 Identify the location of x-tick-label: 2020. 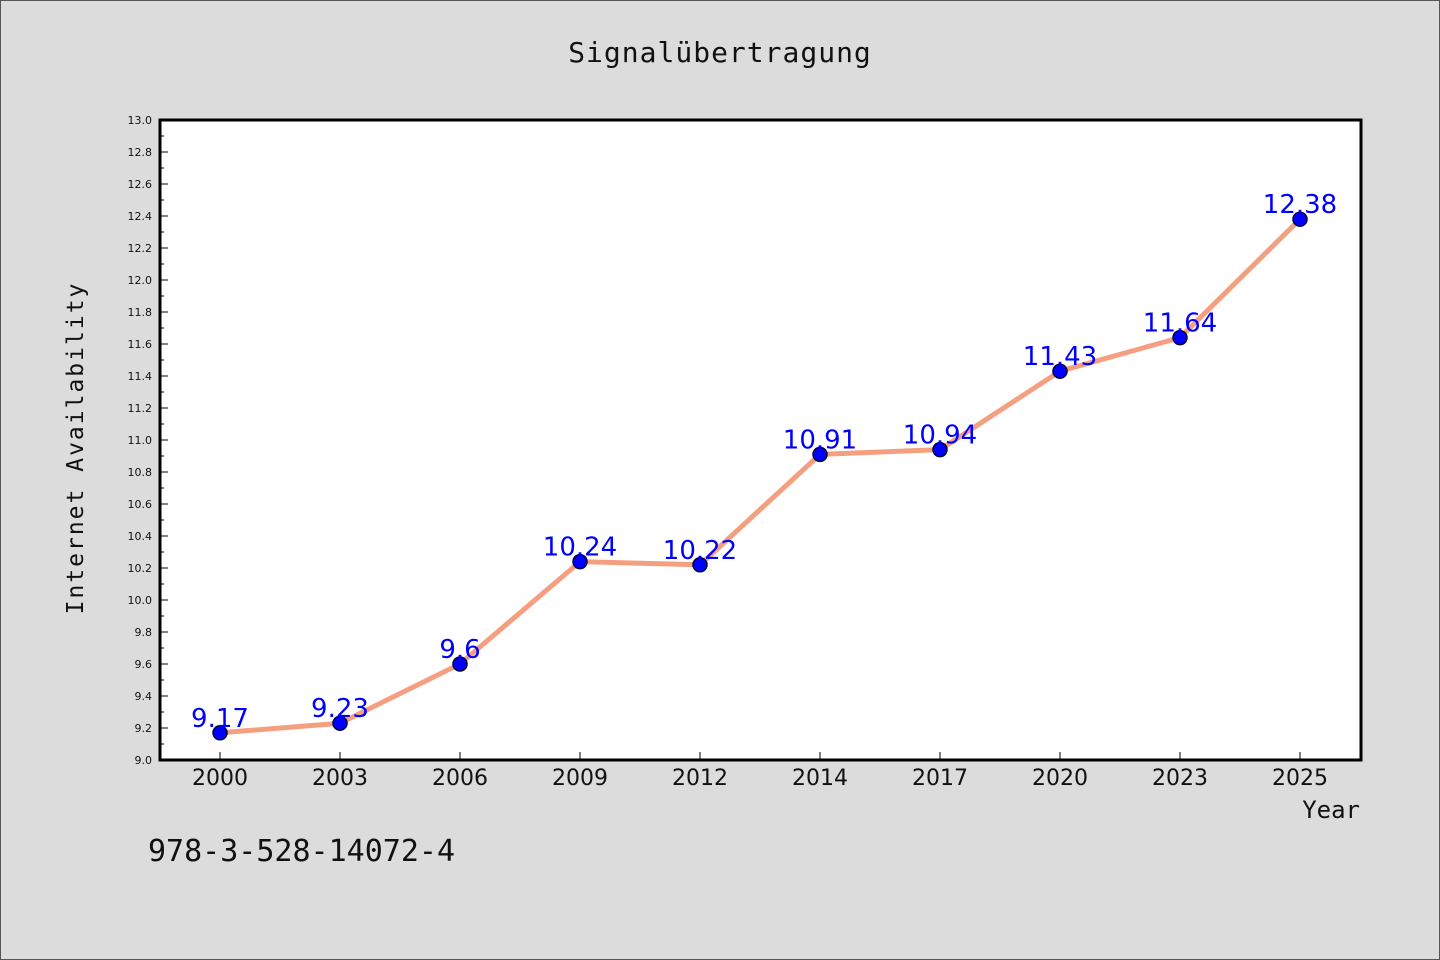
(1060, 778).